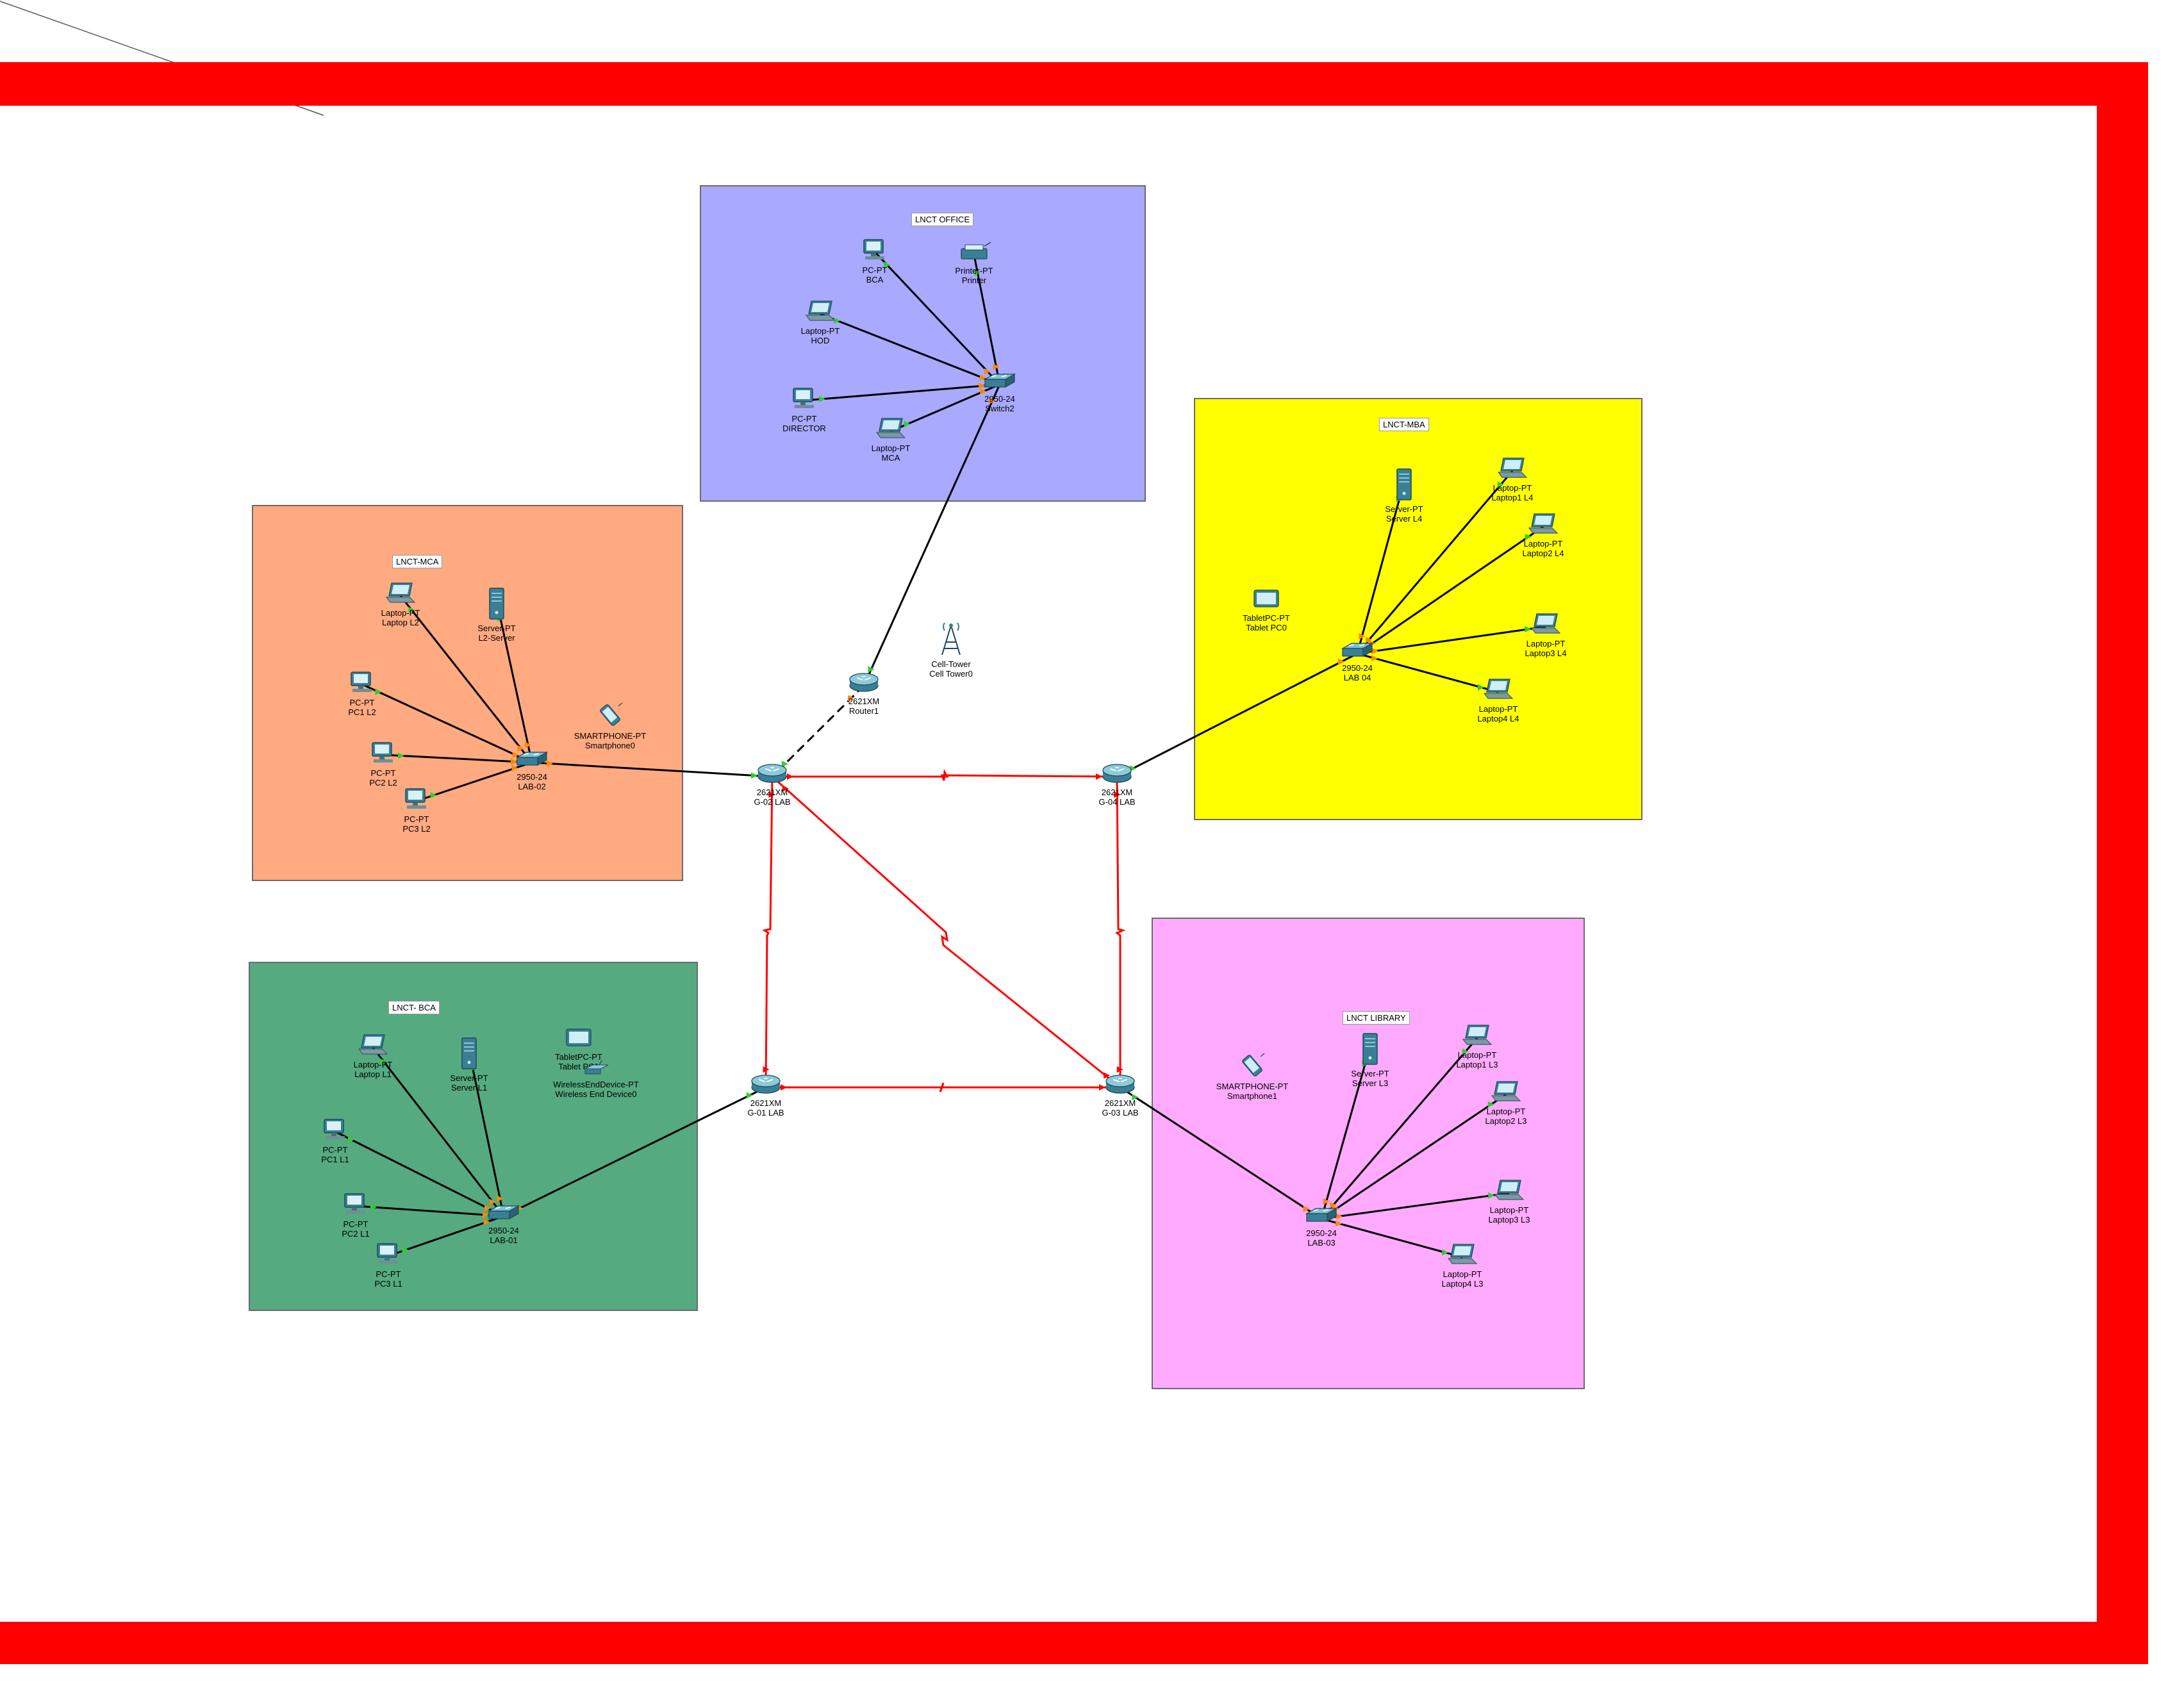 This screenshot has height=1707, width=2184. What do you see at coordinates (769, 932) in the screenshot?
I see `link-r_g02-r_g01` at bounding box center [769, 932].